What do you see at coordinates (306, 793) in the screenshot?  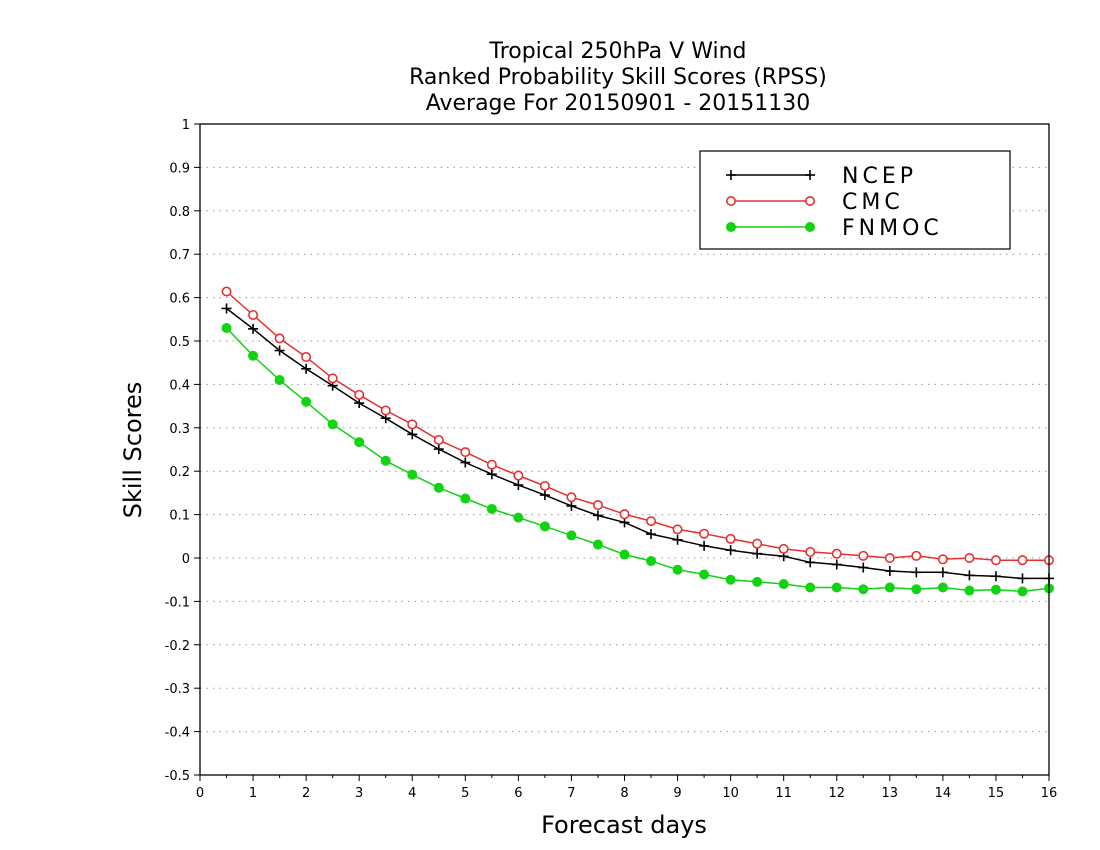 I see `x-tick-label: 2` at bounding box center [306, 793].